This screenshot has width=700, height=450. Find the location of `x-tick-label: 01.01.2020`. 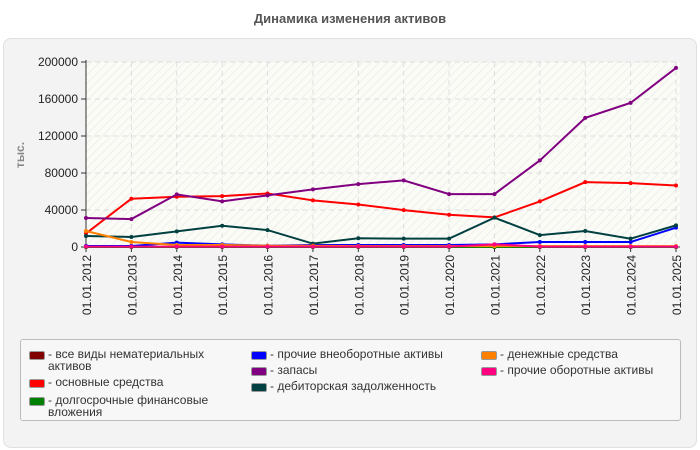

x-tick-label: 01.01.2020 is located at coordinates (450, 285).